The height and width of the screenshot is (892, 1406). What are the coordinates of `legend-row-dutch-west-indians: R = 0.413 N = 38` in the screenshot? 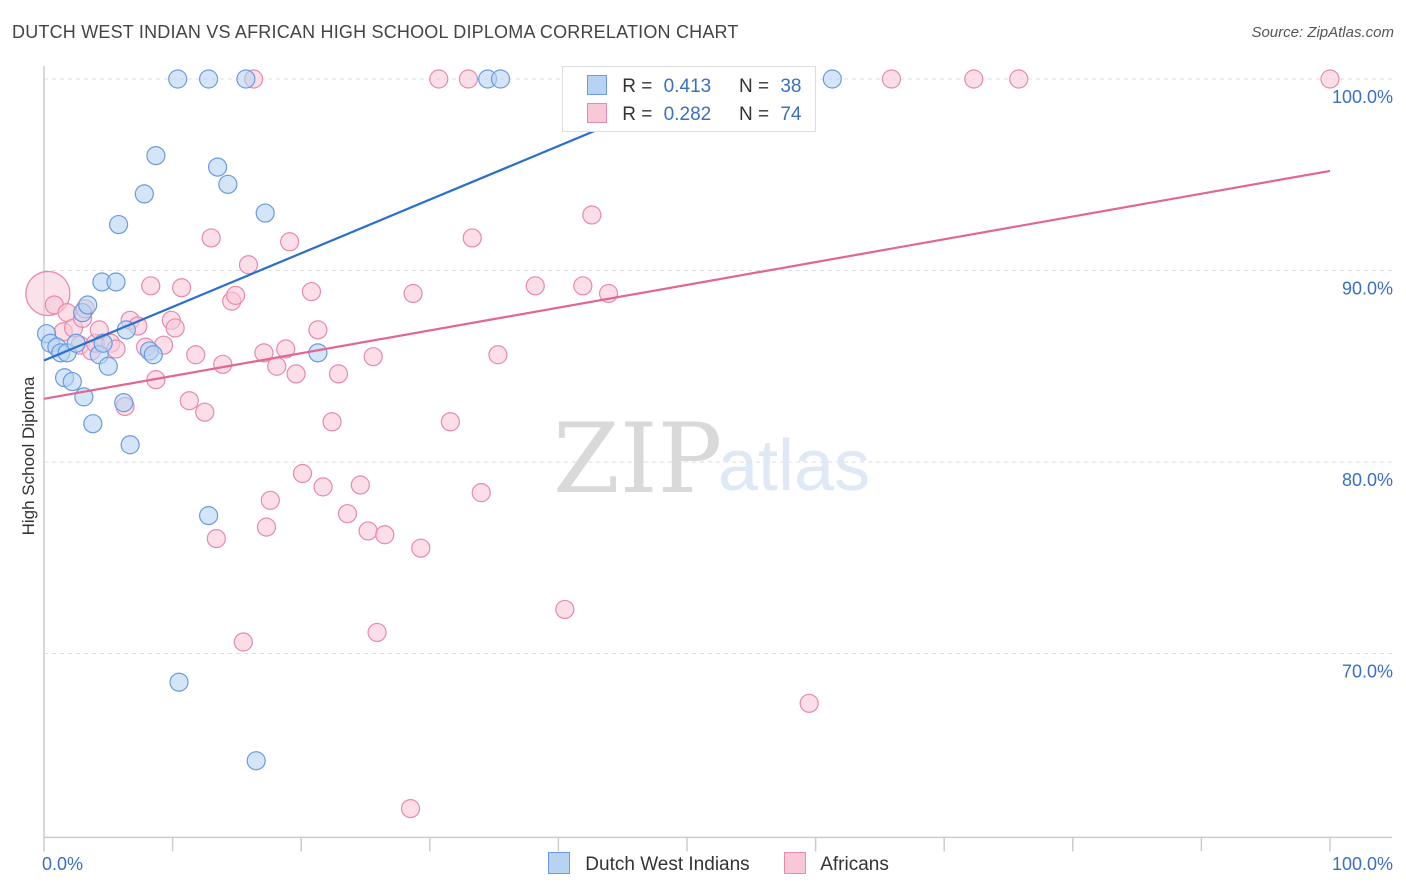 It's located at (694, 86).